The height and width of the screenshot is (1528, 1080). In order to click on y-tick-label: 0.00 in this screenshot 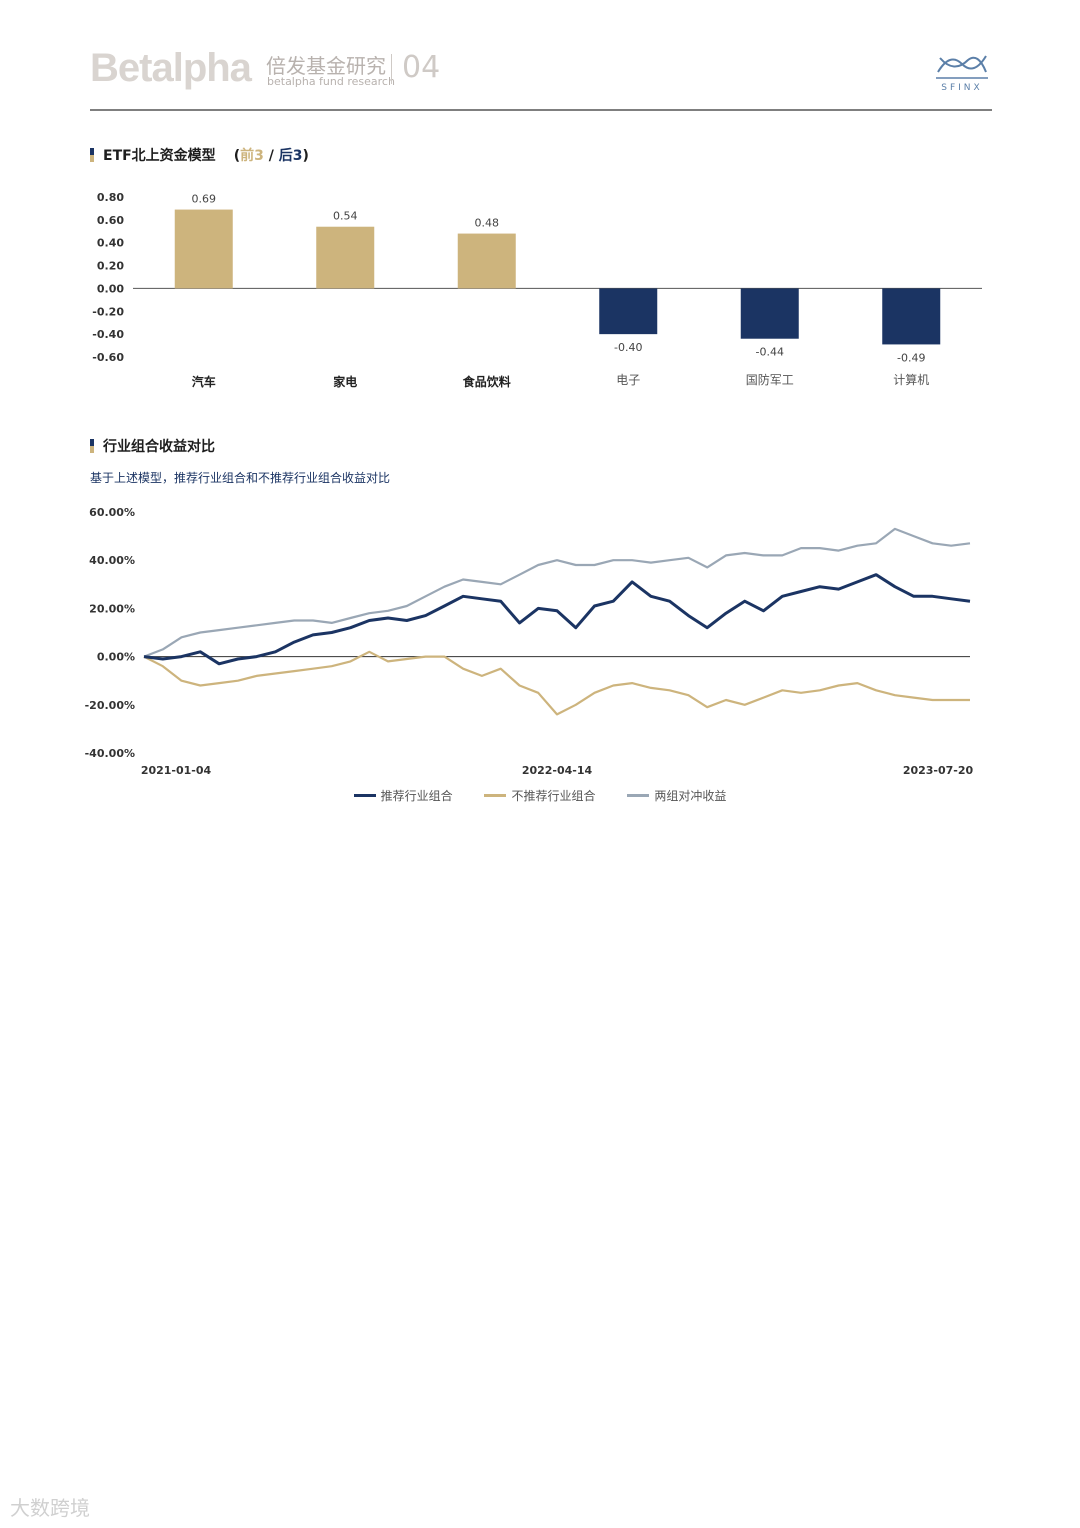, I will do `click(110, 288)`.